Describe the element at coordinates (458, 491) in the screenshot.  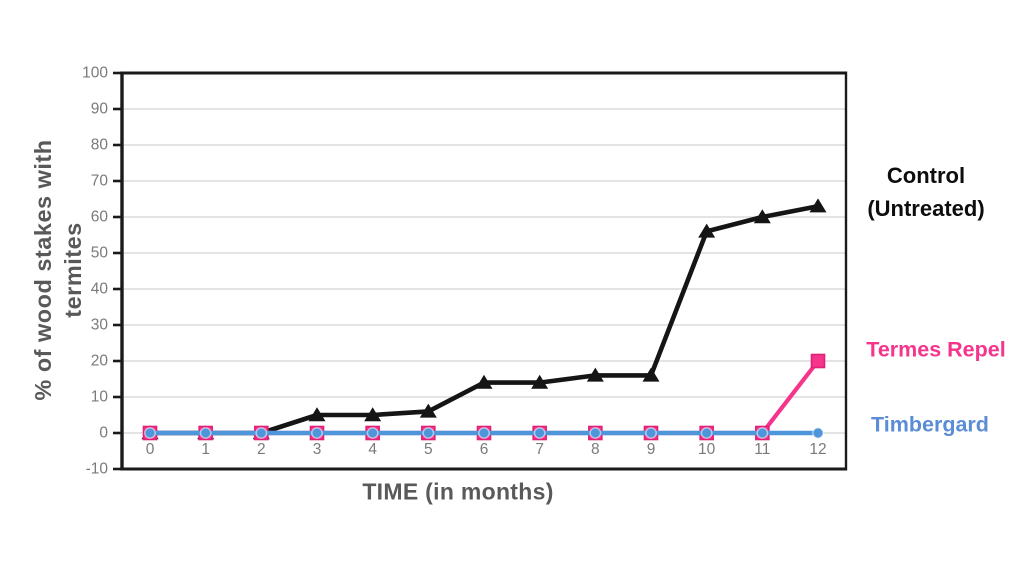
I see `x-axis-title: TIME (in months)` at that location.